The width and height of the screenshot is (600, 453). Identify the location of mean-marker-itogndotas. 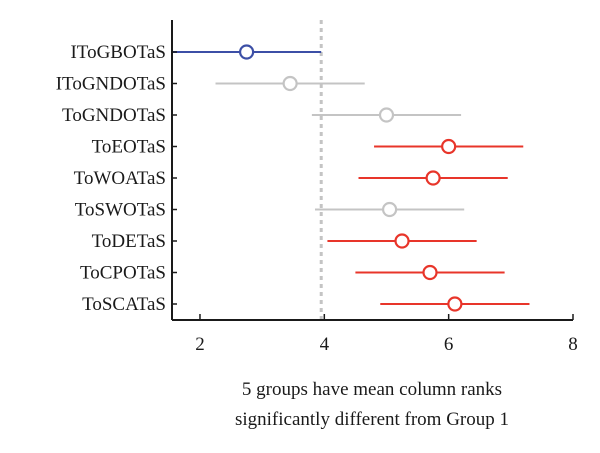
(290, 83).